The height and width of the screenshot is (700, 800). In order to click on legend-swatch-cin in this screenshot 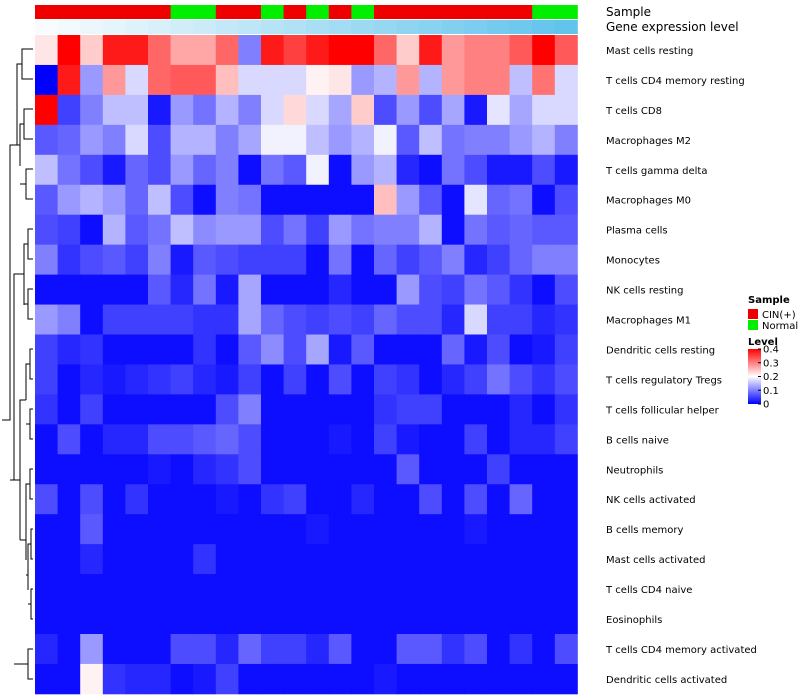, I will do `click(753, 314)`.